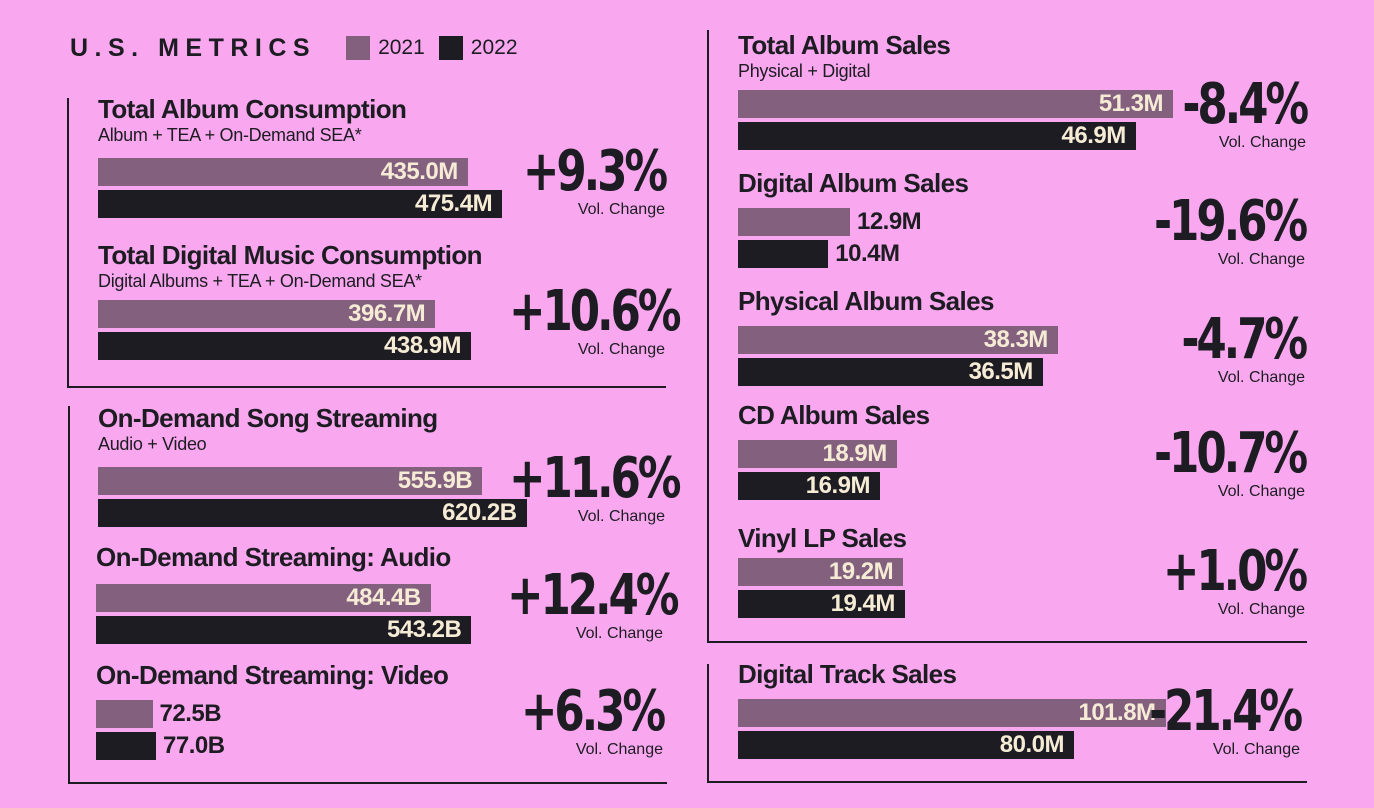 Image resolution: width=1374 pixels, height=808 pixels. I want to click on bar-label-2022: 19.4M, so click(863, 603).